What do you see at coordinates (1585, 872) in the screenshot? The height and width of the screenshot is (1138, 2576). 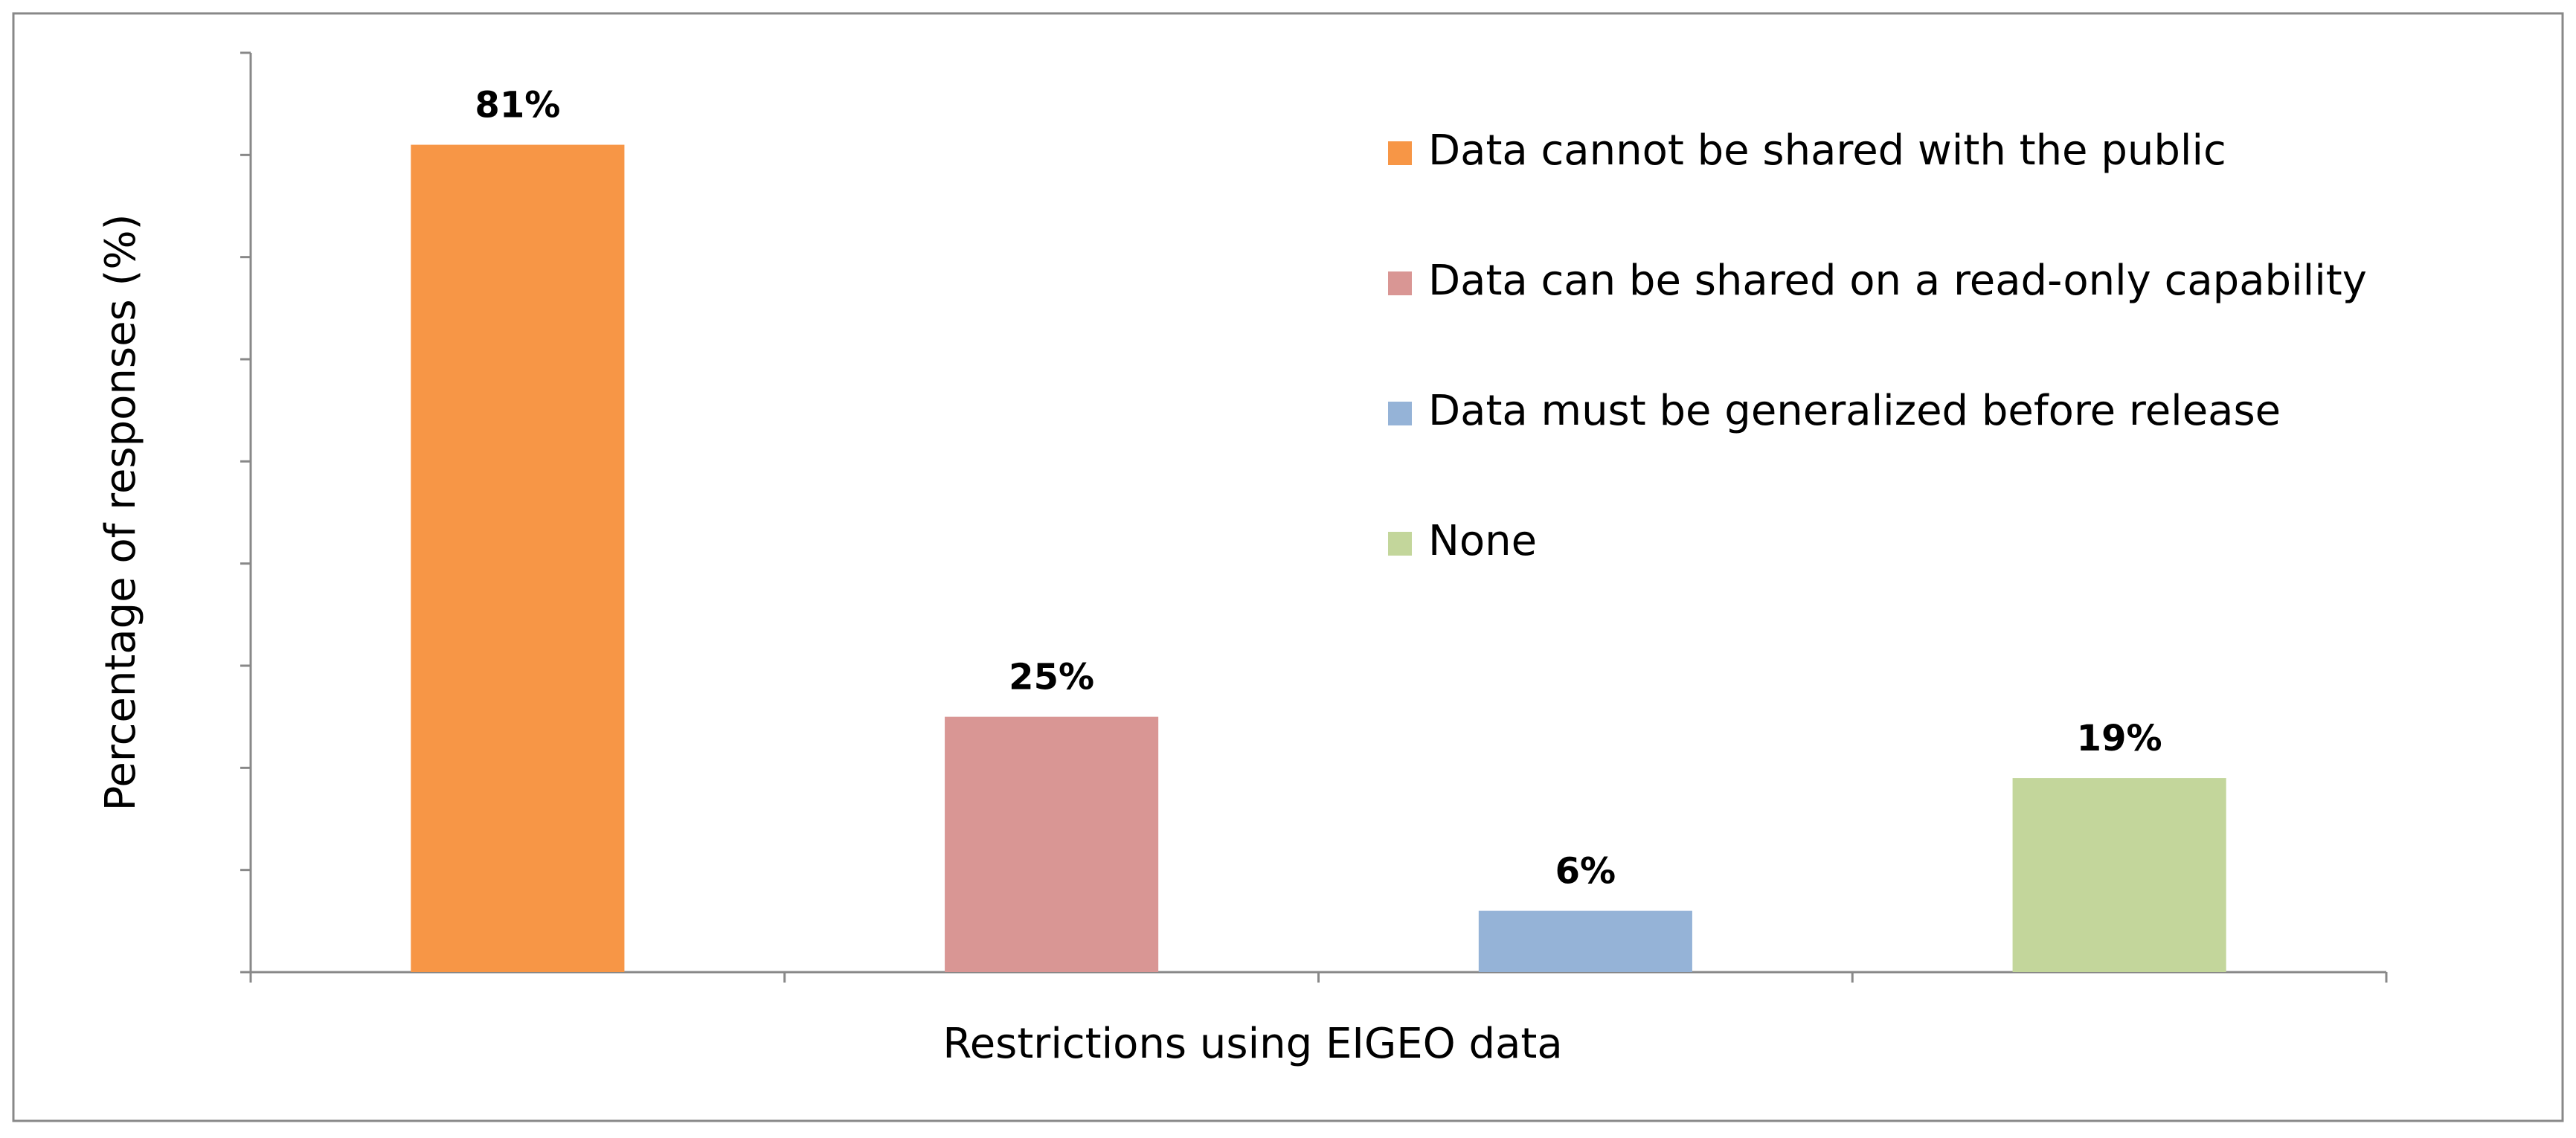 I see `data-label: 6%` at bounding box center [1585, 872].